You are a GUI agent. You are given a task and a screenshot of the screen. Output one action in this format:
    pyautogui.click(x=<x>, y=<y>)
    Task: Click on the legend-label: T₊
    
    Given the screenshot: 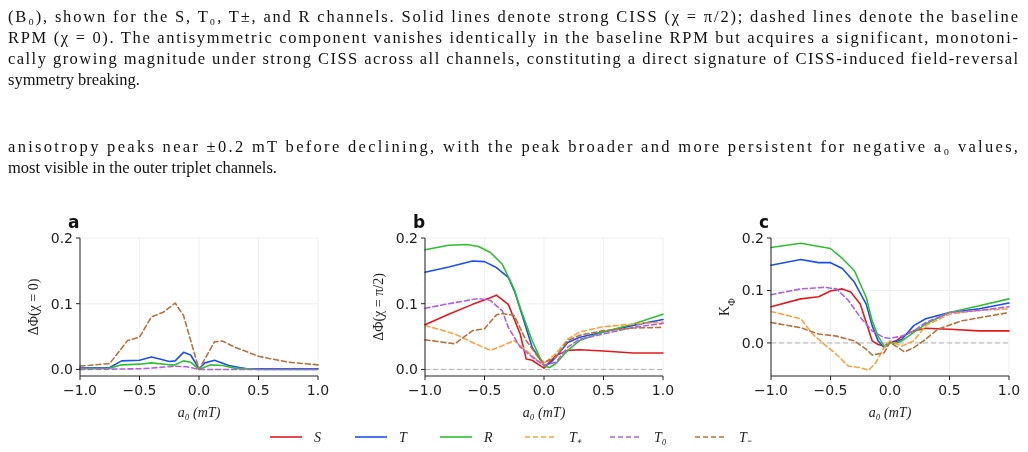 What is the action you would take?
    pyautogui.click(x=575, y=437)
    